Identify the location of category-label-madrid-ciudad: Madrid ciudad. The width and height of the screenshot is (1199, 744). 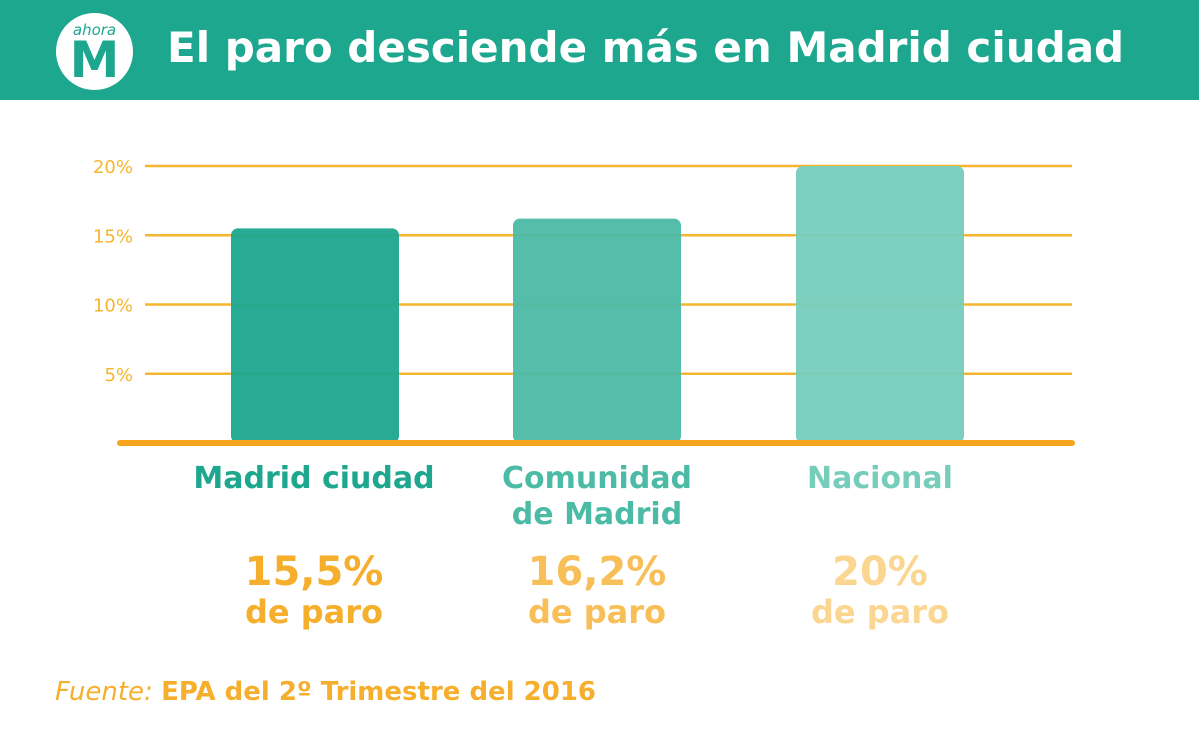
(314, 479).